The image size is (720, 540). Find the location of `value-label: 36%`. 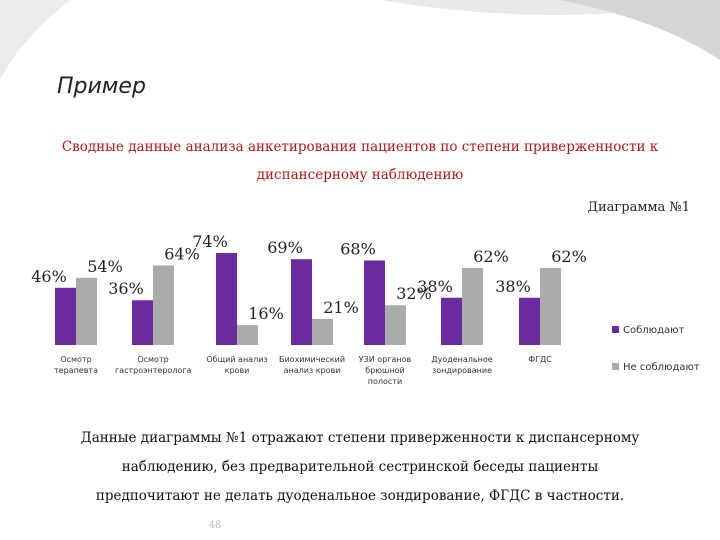

value-label: 36% is located at coordinates (126, 288).